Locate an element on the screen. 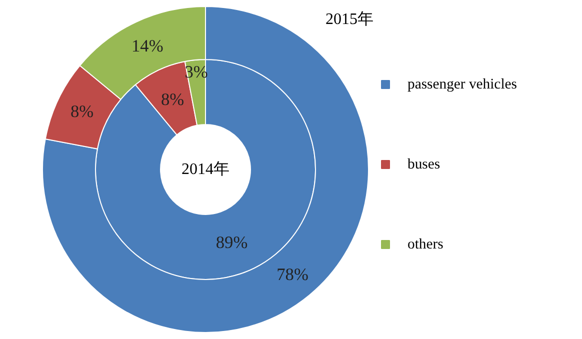 This screenshot has height=339, width=582. legend-label: passenger vehicles is located at coordinates (463, 84).